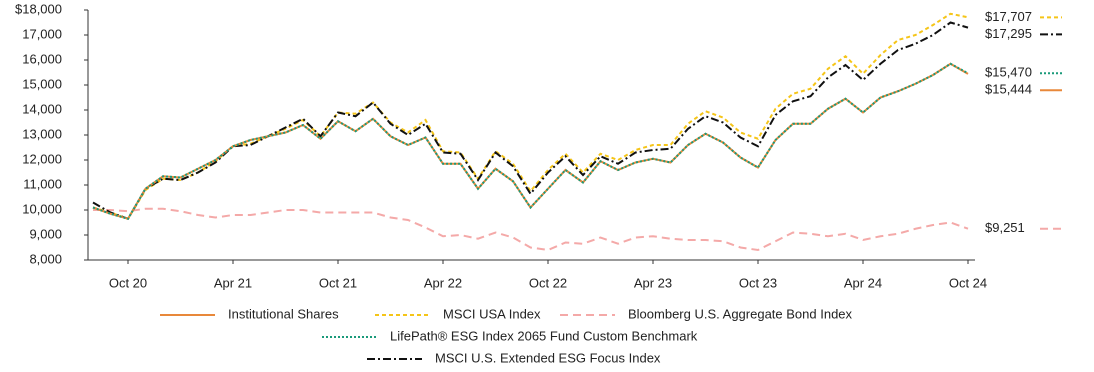 The height and width of the screenshot is (372, 1094). I want to click on series-line, so click(531, 229).